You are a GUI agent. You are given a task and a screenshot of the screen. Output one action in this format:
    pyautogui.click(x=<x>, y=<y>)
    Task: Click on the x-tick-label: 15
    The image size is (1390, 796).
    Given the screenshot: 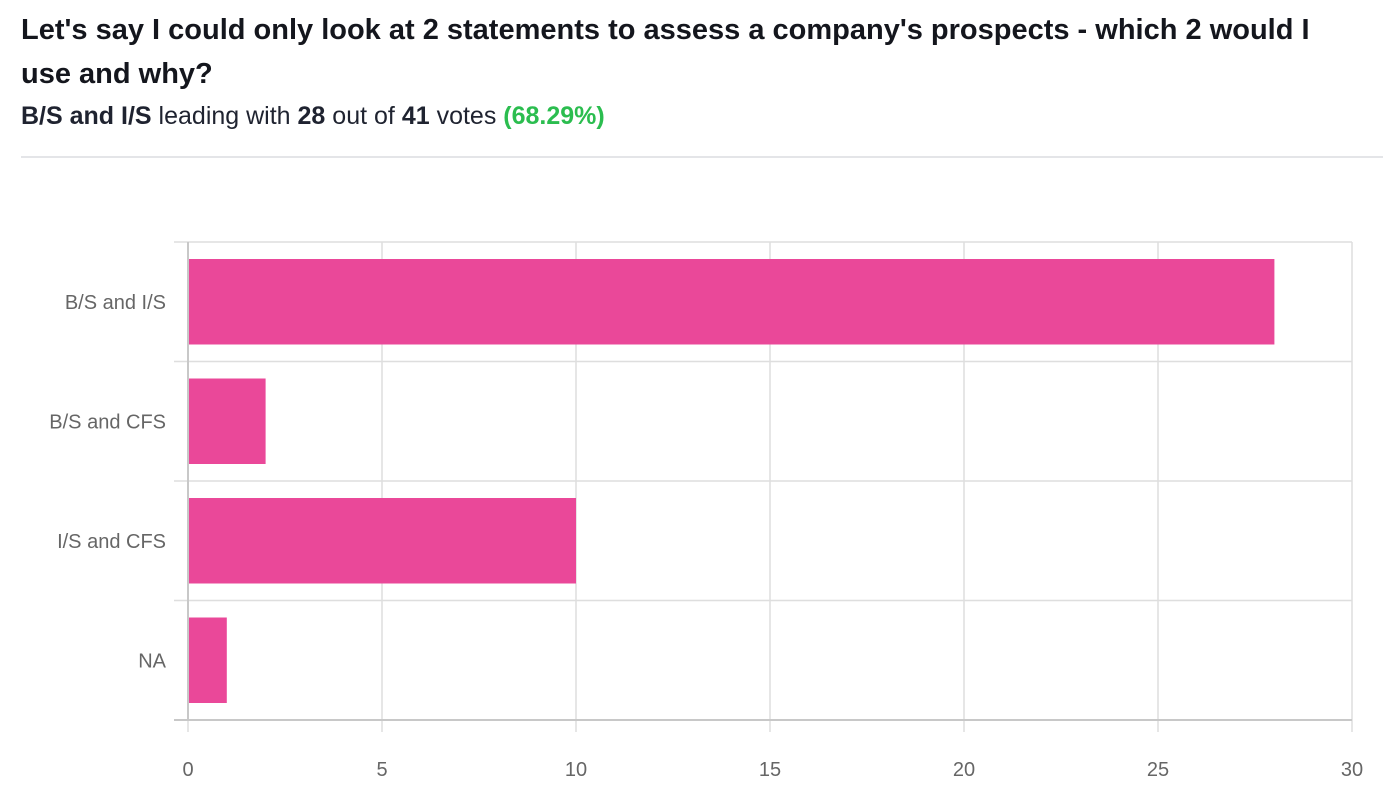 What is the action you would take?
    pyautogui.click(x=770, y=770)
    